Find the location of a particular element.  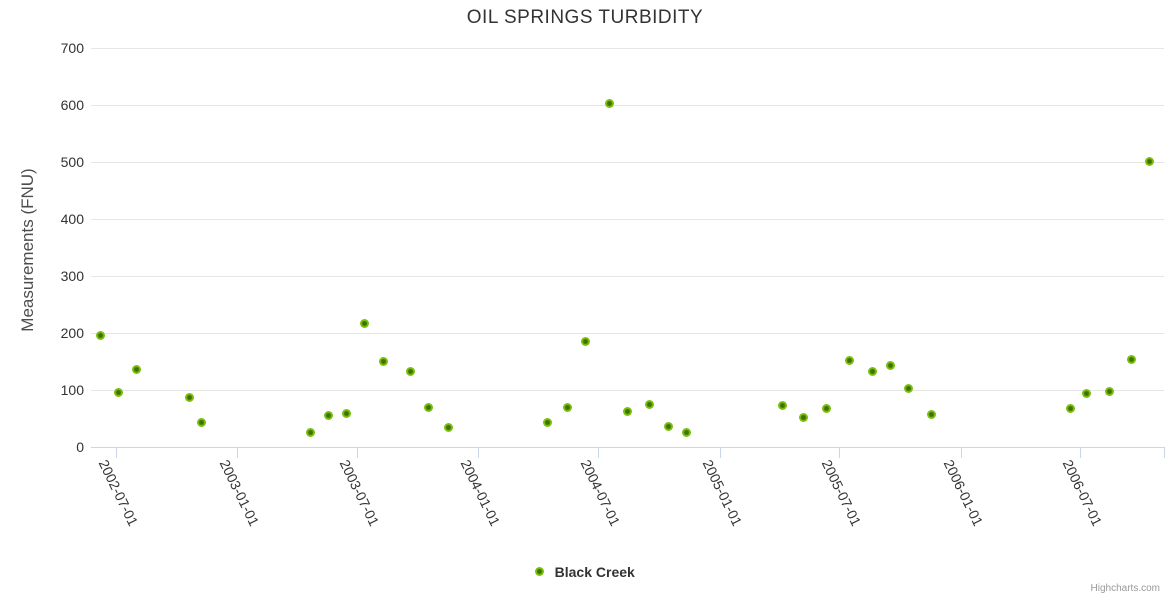

legend-marker-icon is located at coordinates (540, 572).